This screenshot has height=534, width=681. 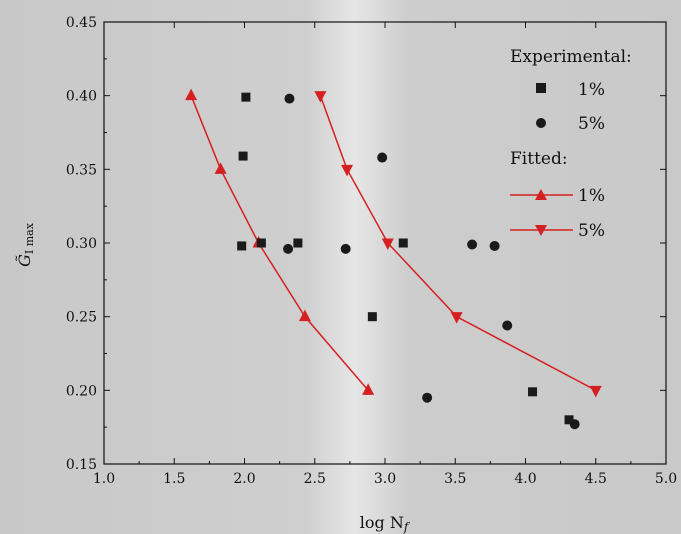 I want to click on legend-fit-1-marker, so click(x=541, y=194).